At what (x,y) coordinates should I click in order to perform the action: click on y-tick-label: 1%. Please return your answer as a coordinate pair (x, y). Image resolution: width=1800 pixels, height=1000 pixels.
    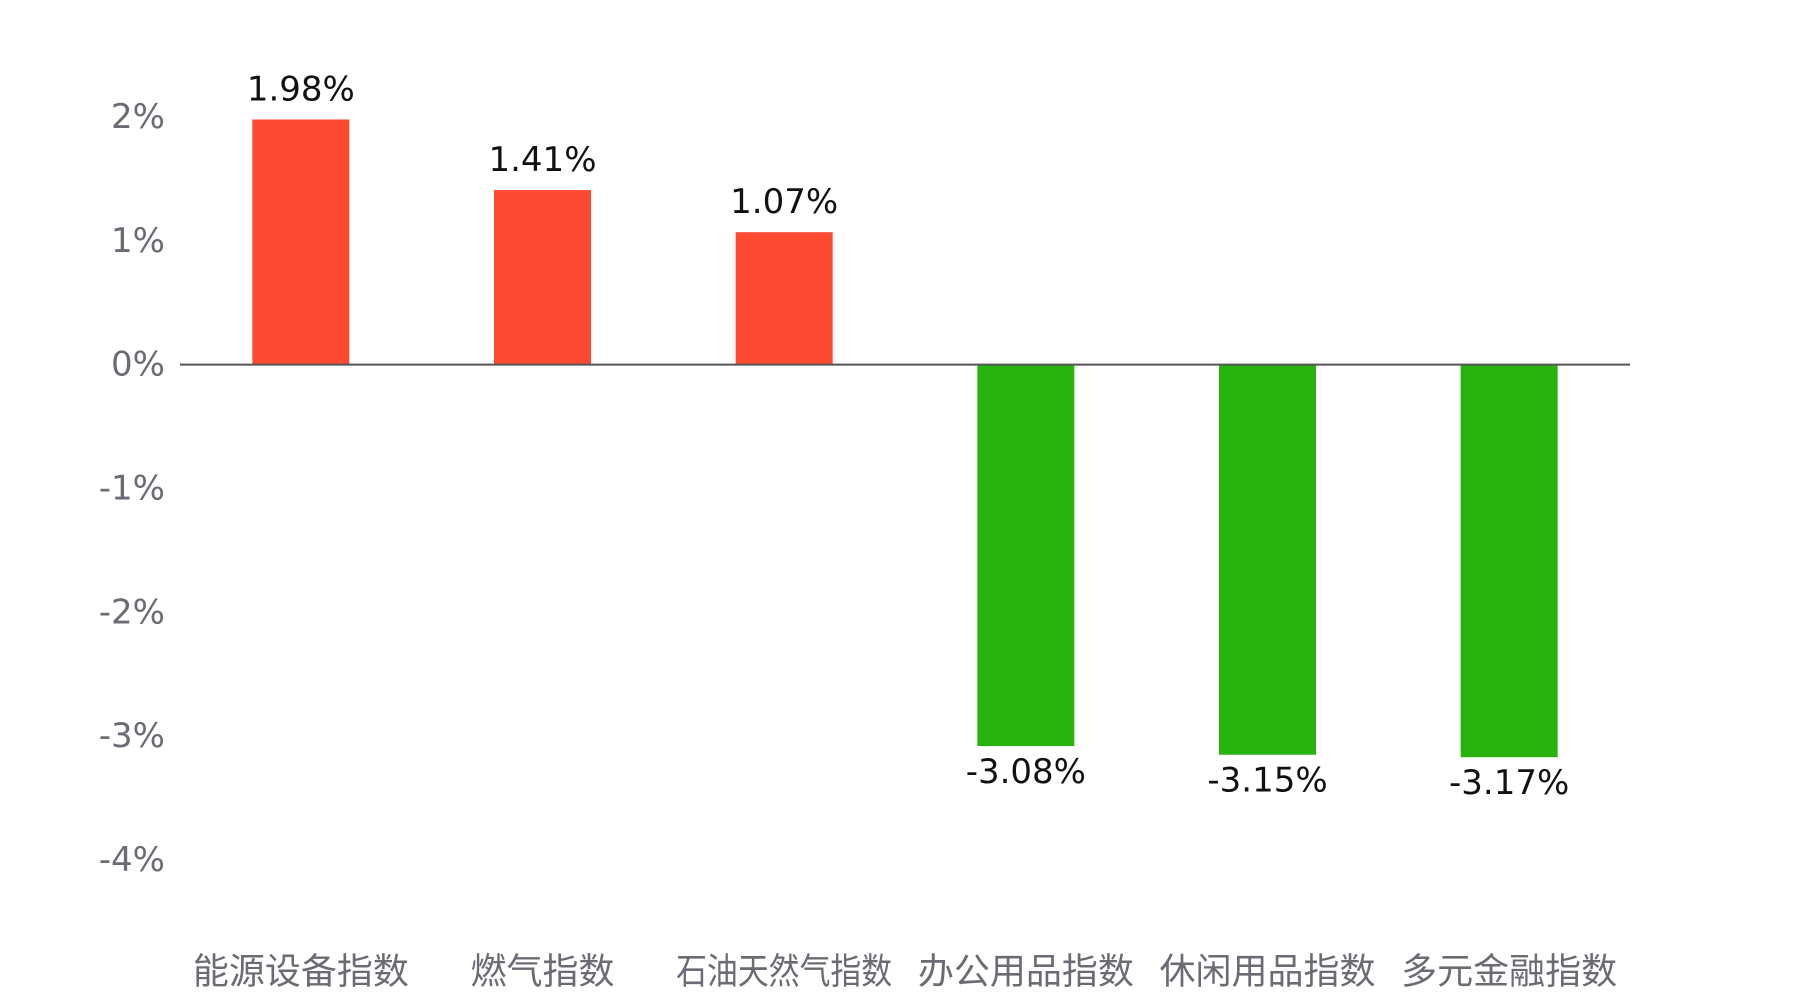
    Looking at the image, I should click on (138, 241).